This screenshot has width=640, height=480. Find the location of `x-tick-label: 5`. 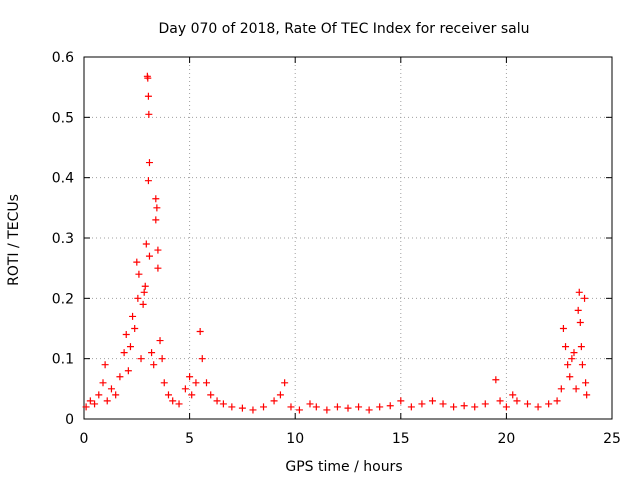

x-tick-label: 5 is located at coordinates (189, 439).